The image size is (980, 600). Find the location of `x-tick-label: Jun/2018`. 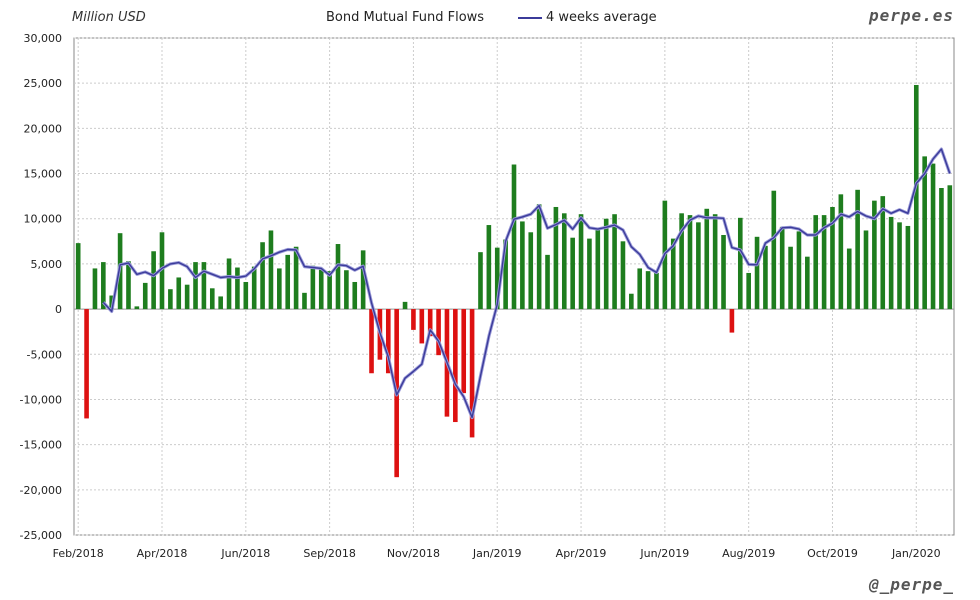

x-tick-label: Jun/2018 is located at coordinates (245, 553).